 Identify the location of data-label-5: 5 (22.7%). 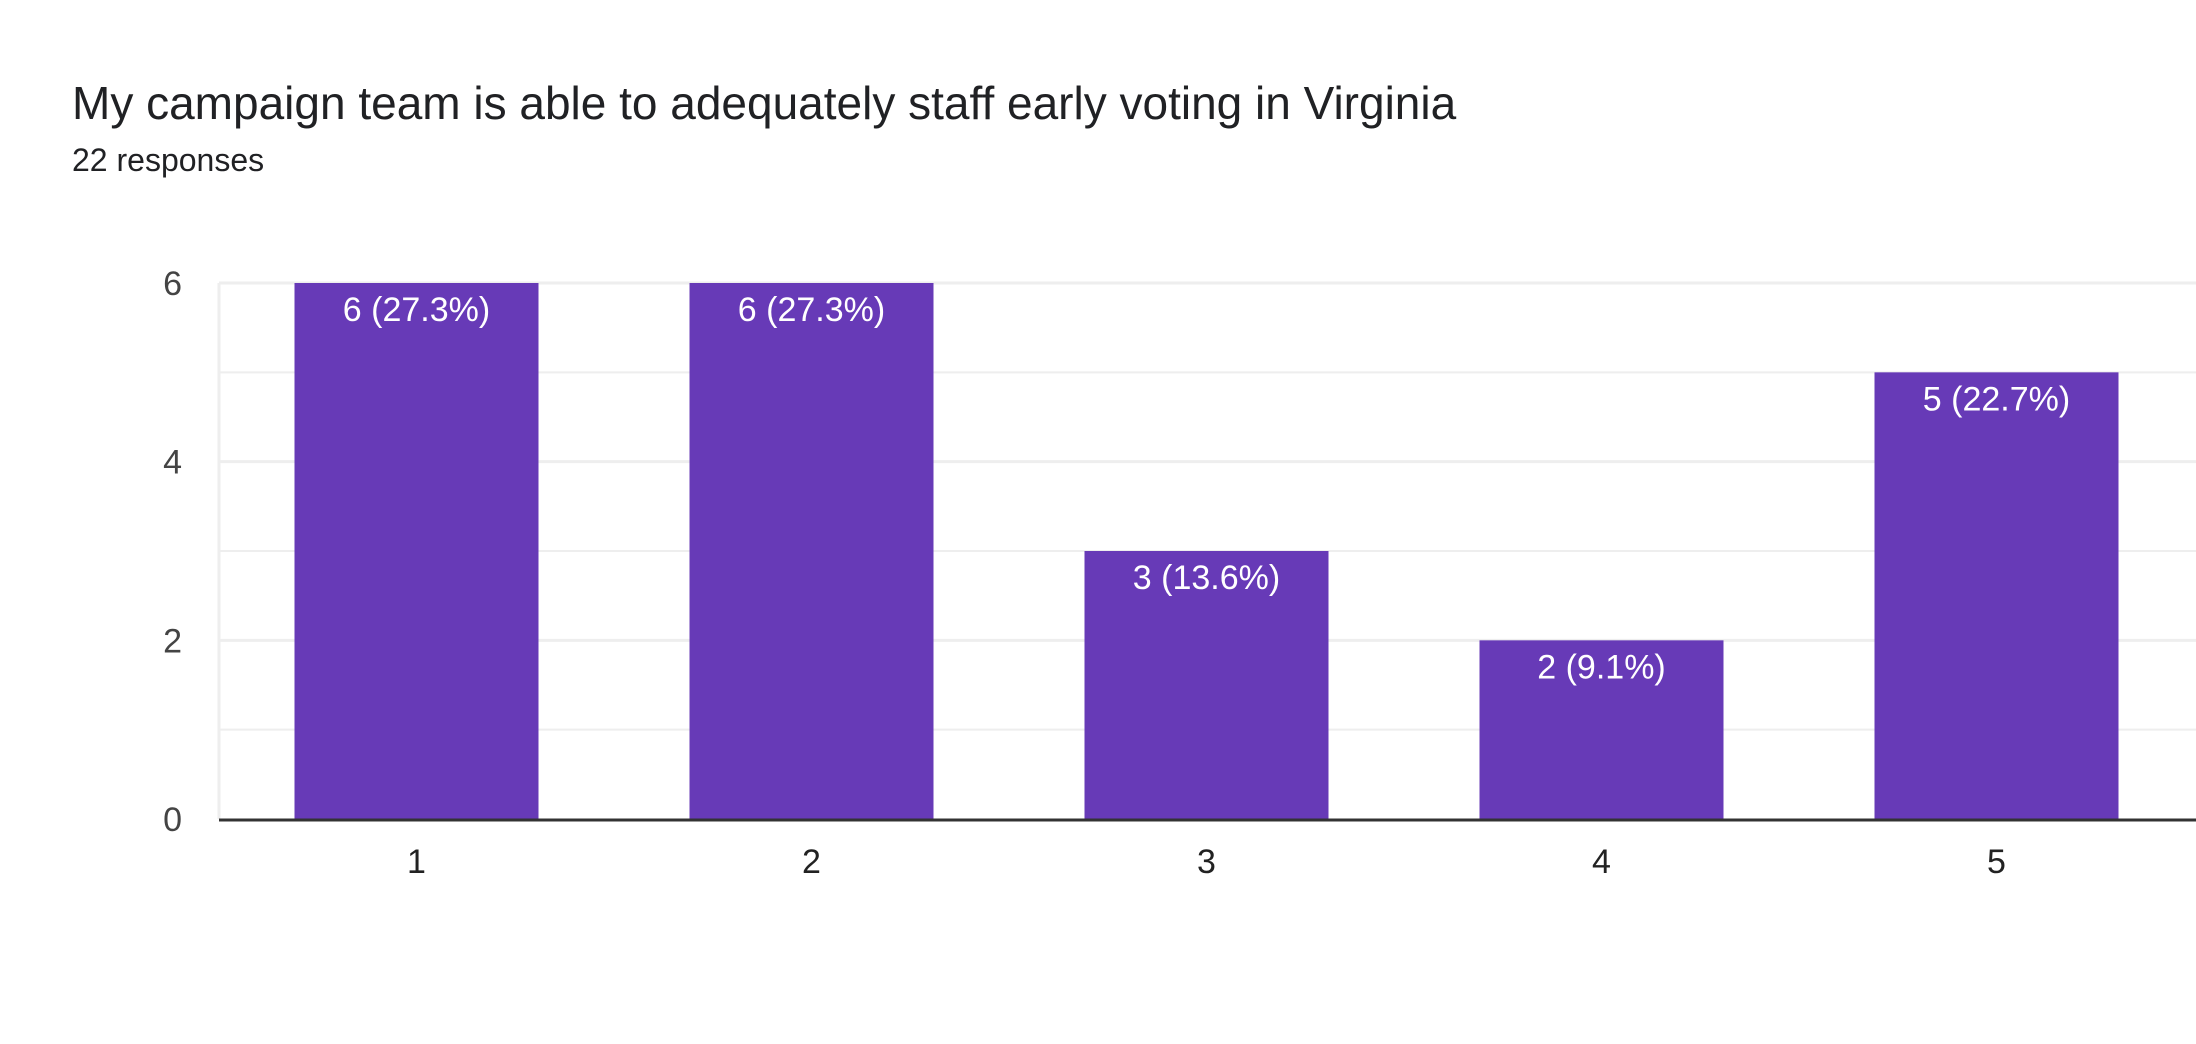
(1996, 399).